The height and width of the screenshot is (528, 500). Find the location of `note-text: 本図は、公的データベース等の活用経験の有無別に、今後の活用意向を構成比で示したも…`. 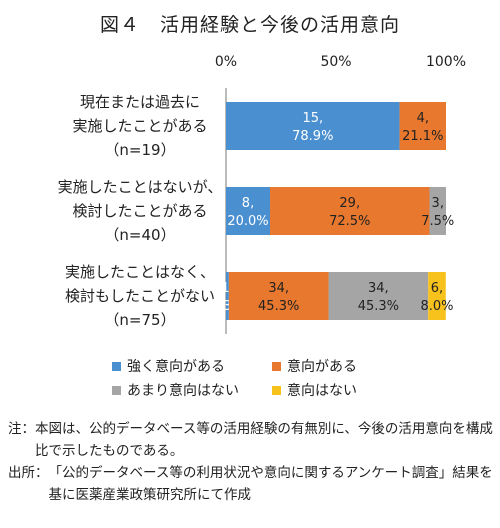

note-text: 本図は、公的データベース等の活用経験の有無別に、今後の活用意向を構成比で示したも… is located at coordinates (264, 440).